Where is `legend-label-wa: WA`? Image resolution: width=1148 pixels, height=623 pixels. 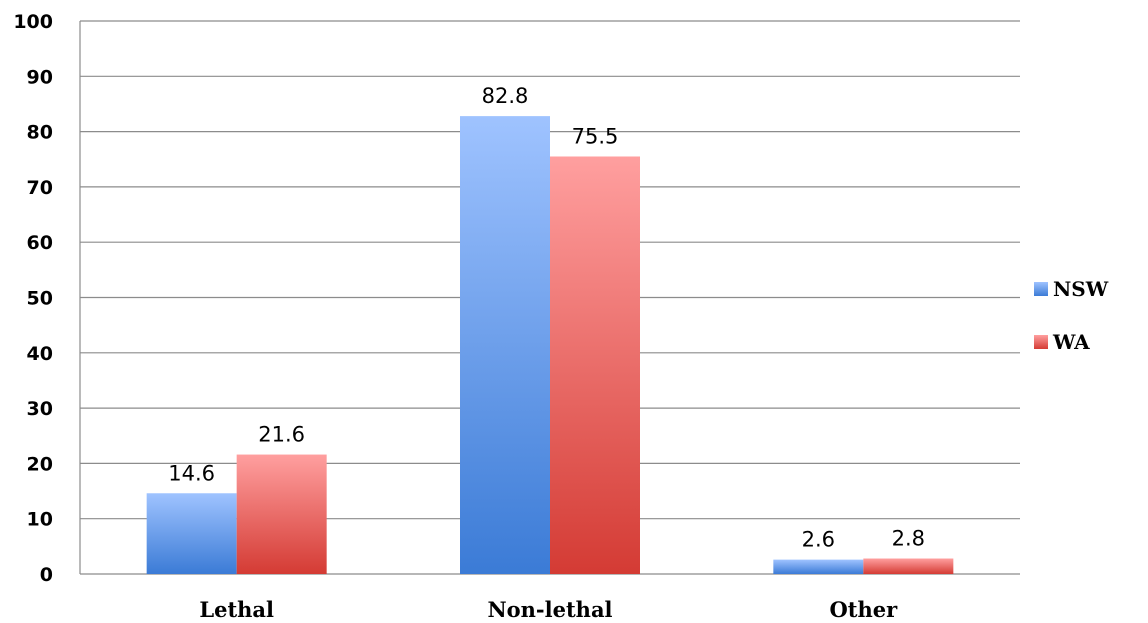 legend-label-wa: WA is located at coordinates (1071, 342).